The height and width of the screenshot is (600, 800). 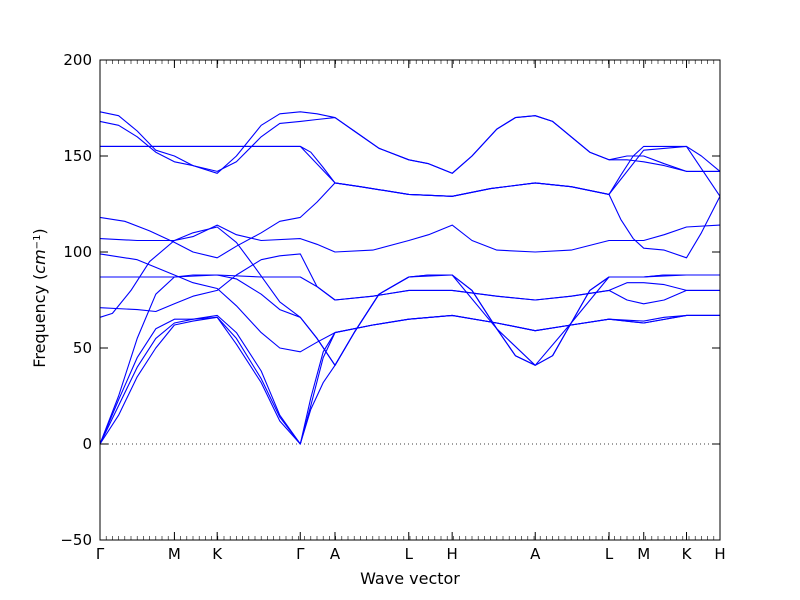 I want to click on y-tick-label: 100, so click(x=77, y=252).